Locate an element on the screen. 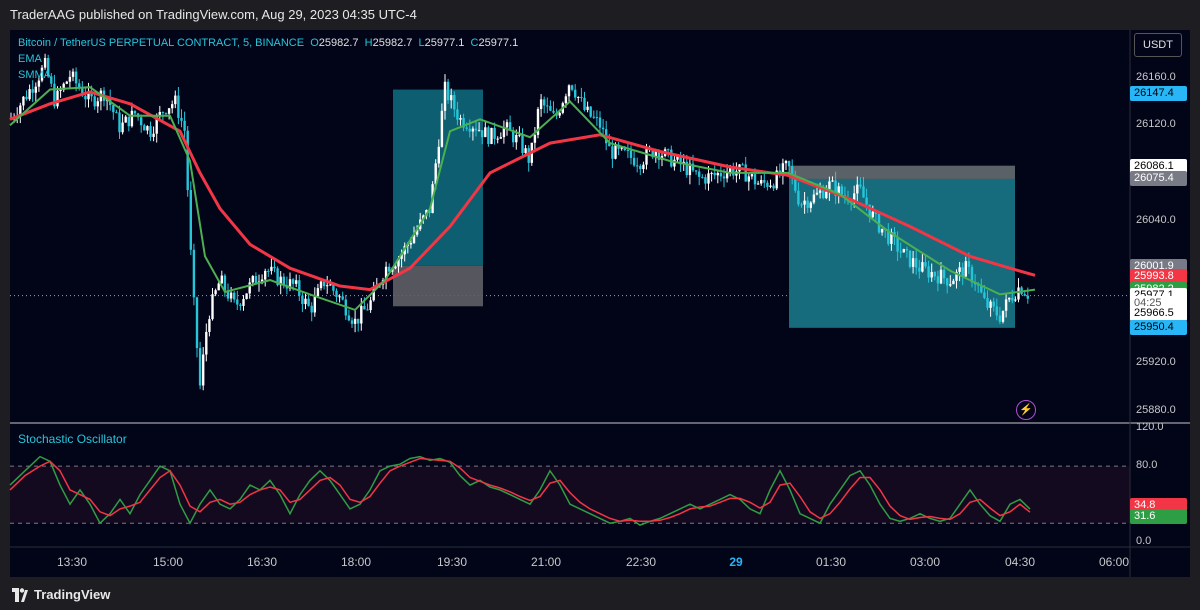 Image resolution: width=1200 pixels, height=610 pixels. tradingview-logo-icon is located at coordinates (20, 595).